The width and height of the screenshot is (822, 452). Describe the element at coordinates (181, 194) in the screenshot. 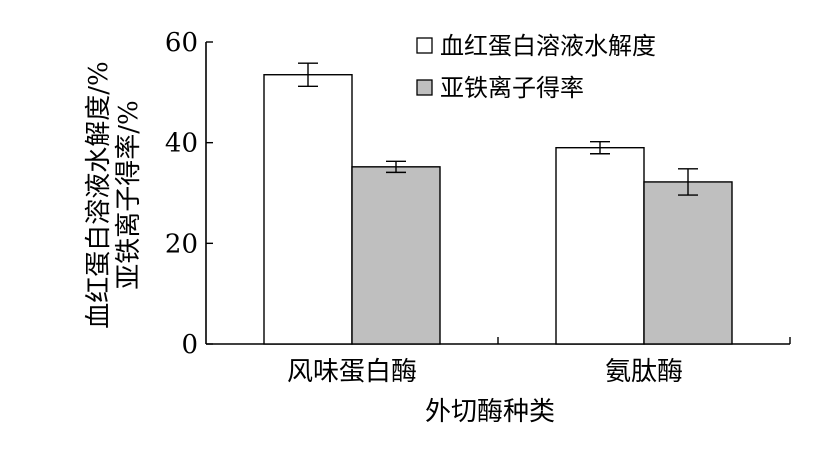

I see `y-tick-labels: 0 20 40 60` at that location.